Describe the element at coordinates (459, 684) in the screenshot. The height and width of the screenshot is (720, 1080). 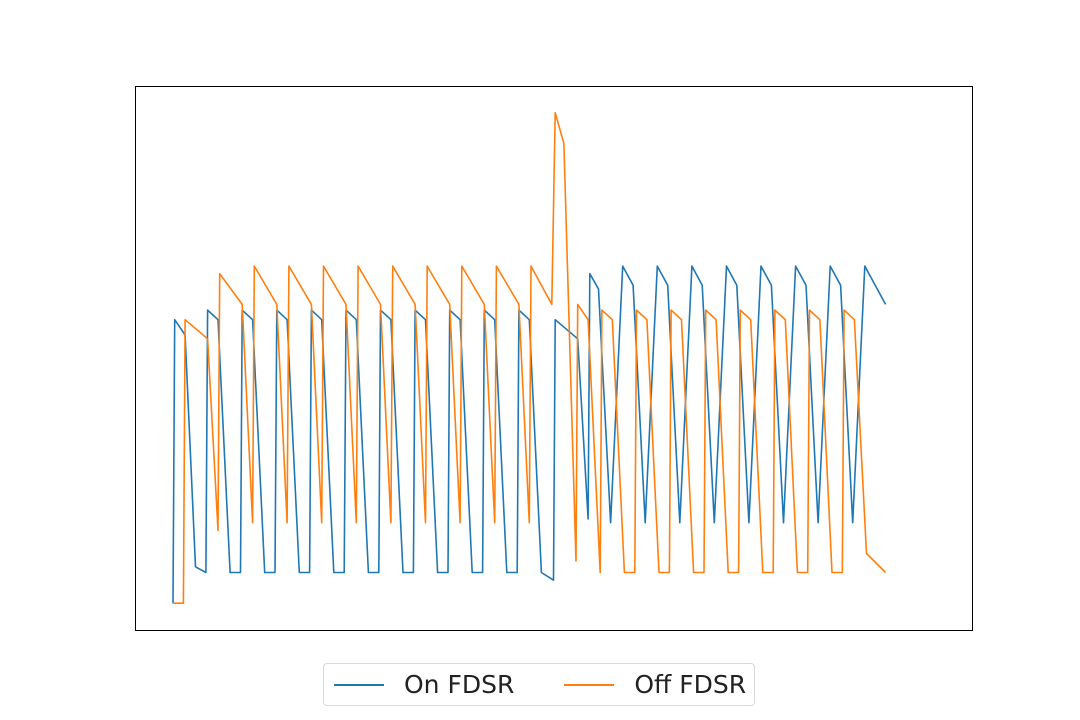
I see `legend-label-on-fdsr: On FDSR` at that location.